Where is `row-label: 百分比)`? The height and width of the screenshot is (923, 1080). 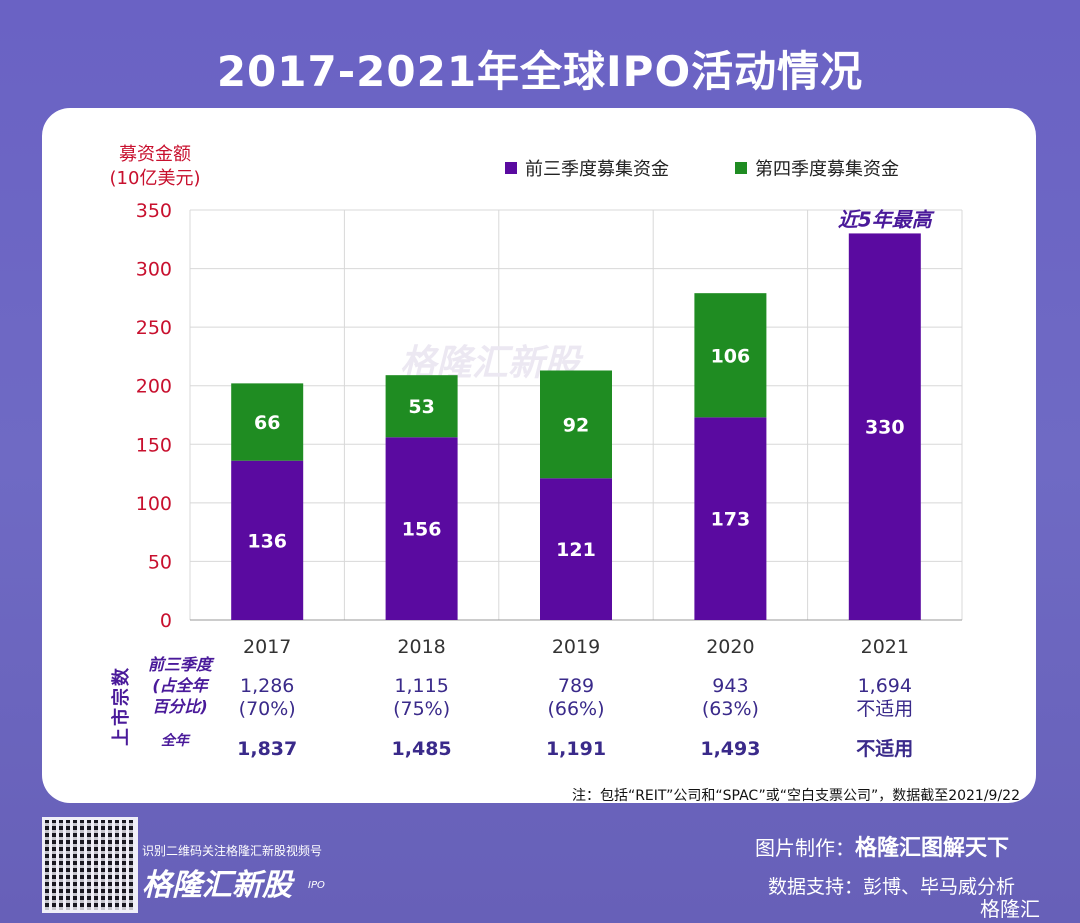
row-label: 百分比) is located at coordinates (179, 706).